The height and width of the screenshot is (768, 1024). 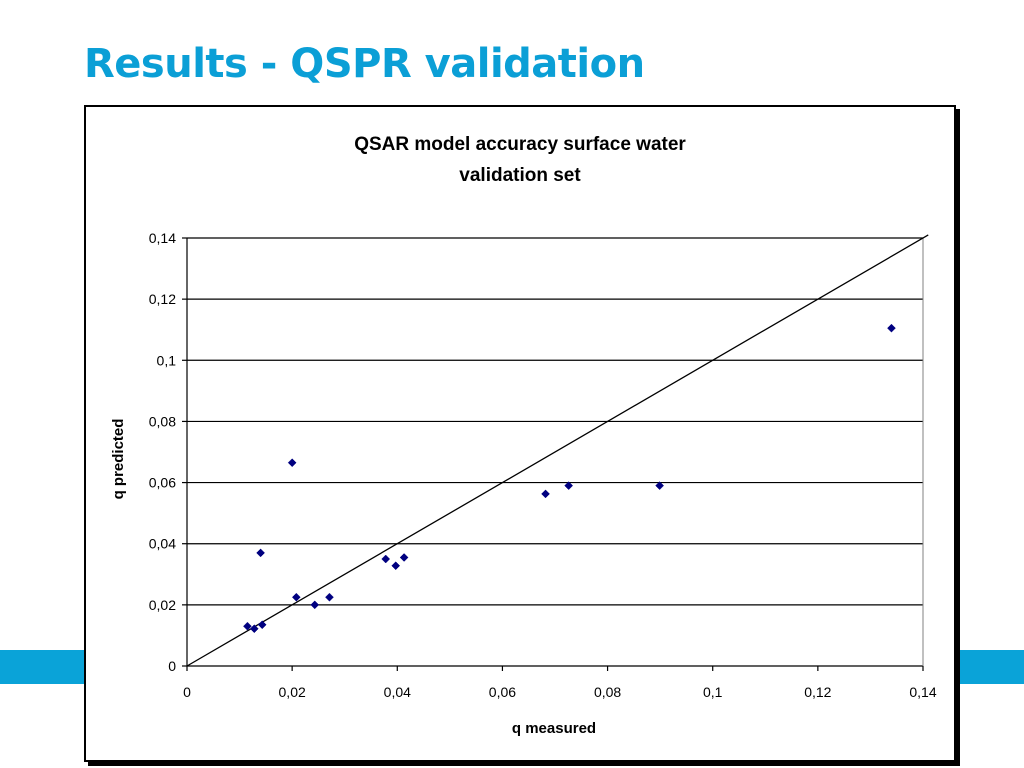 What do you see at coordinates (520, 175) in the screenshot?
I see `chart-title-line-2: validation set` at bounding box center [520, 175].